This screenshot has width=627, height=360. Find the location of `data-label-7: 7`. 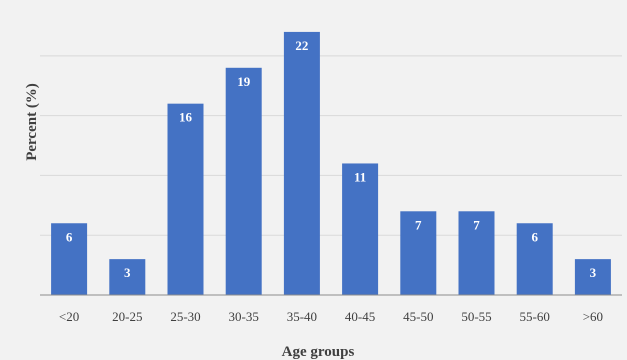

data-label-7: 7 is located at coordinates (476, 224).